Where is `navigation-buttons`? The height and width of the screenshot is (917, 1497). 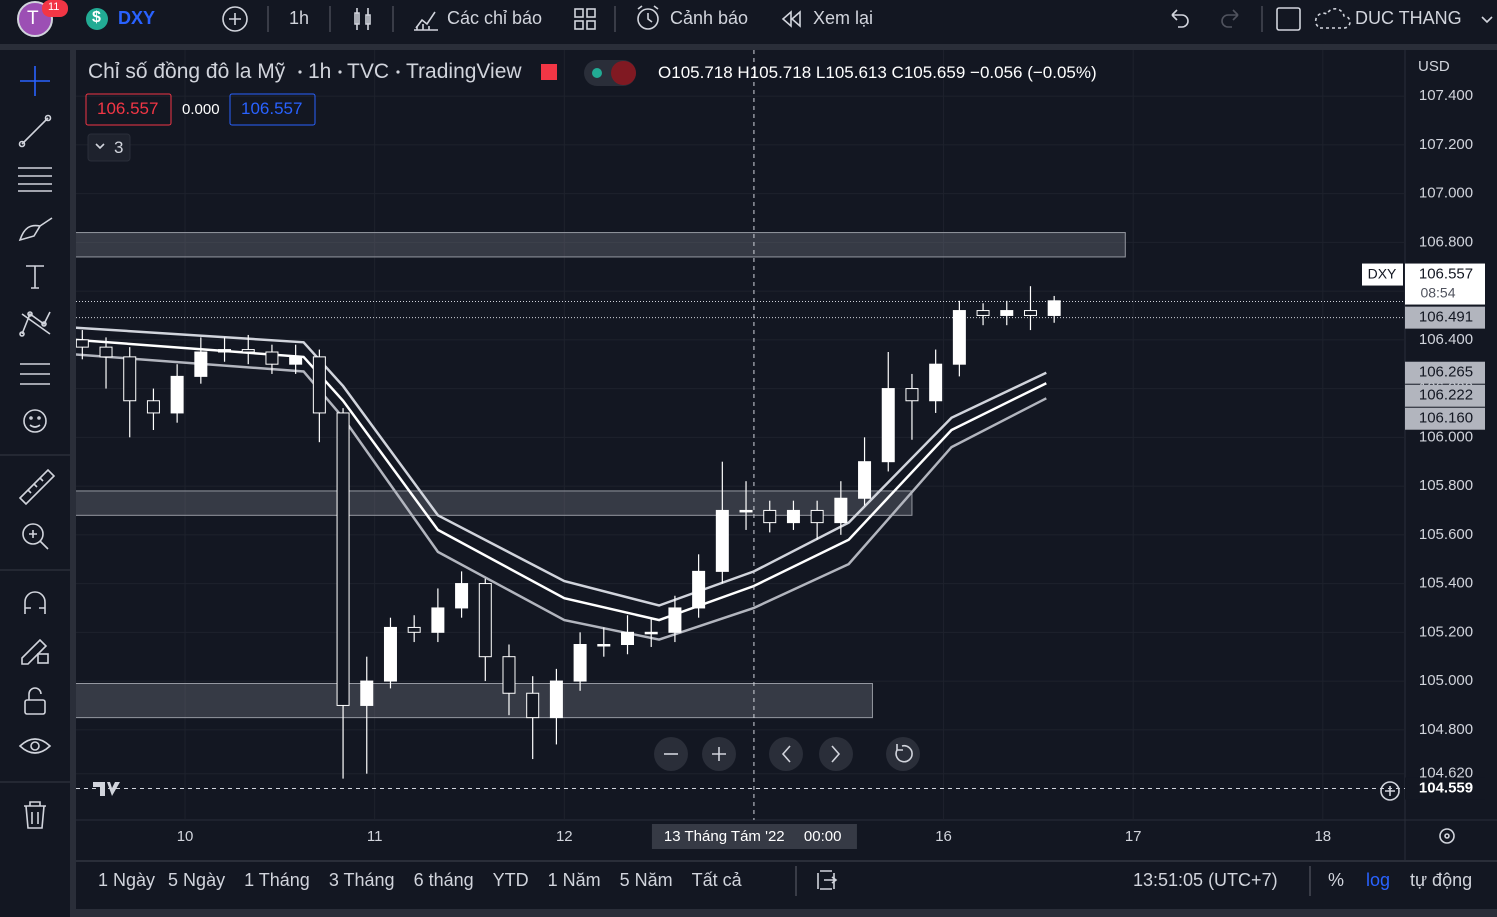 navigation-buttons is located at coordinates (787, 754).